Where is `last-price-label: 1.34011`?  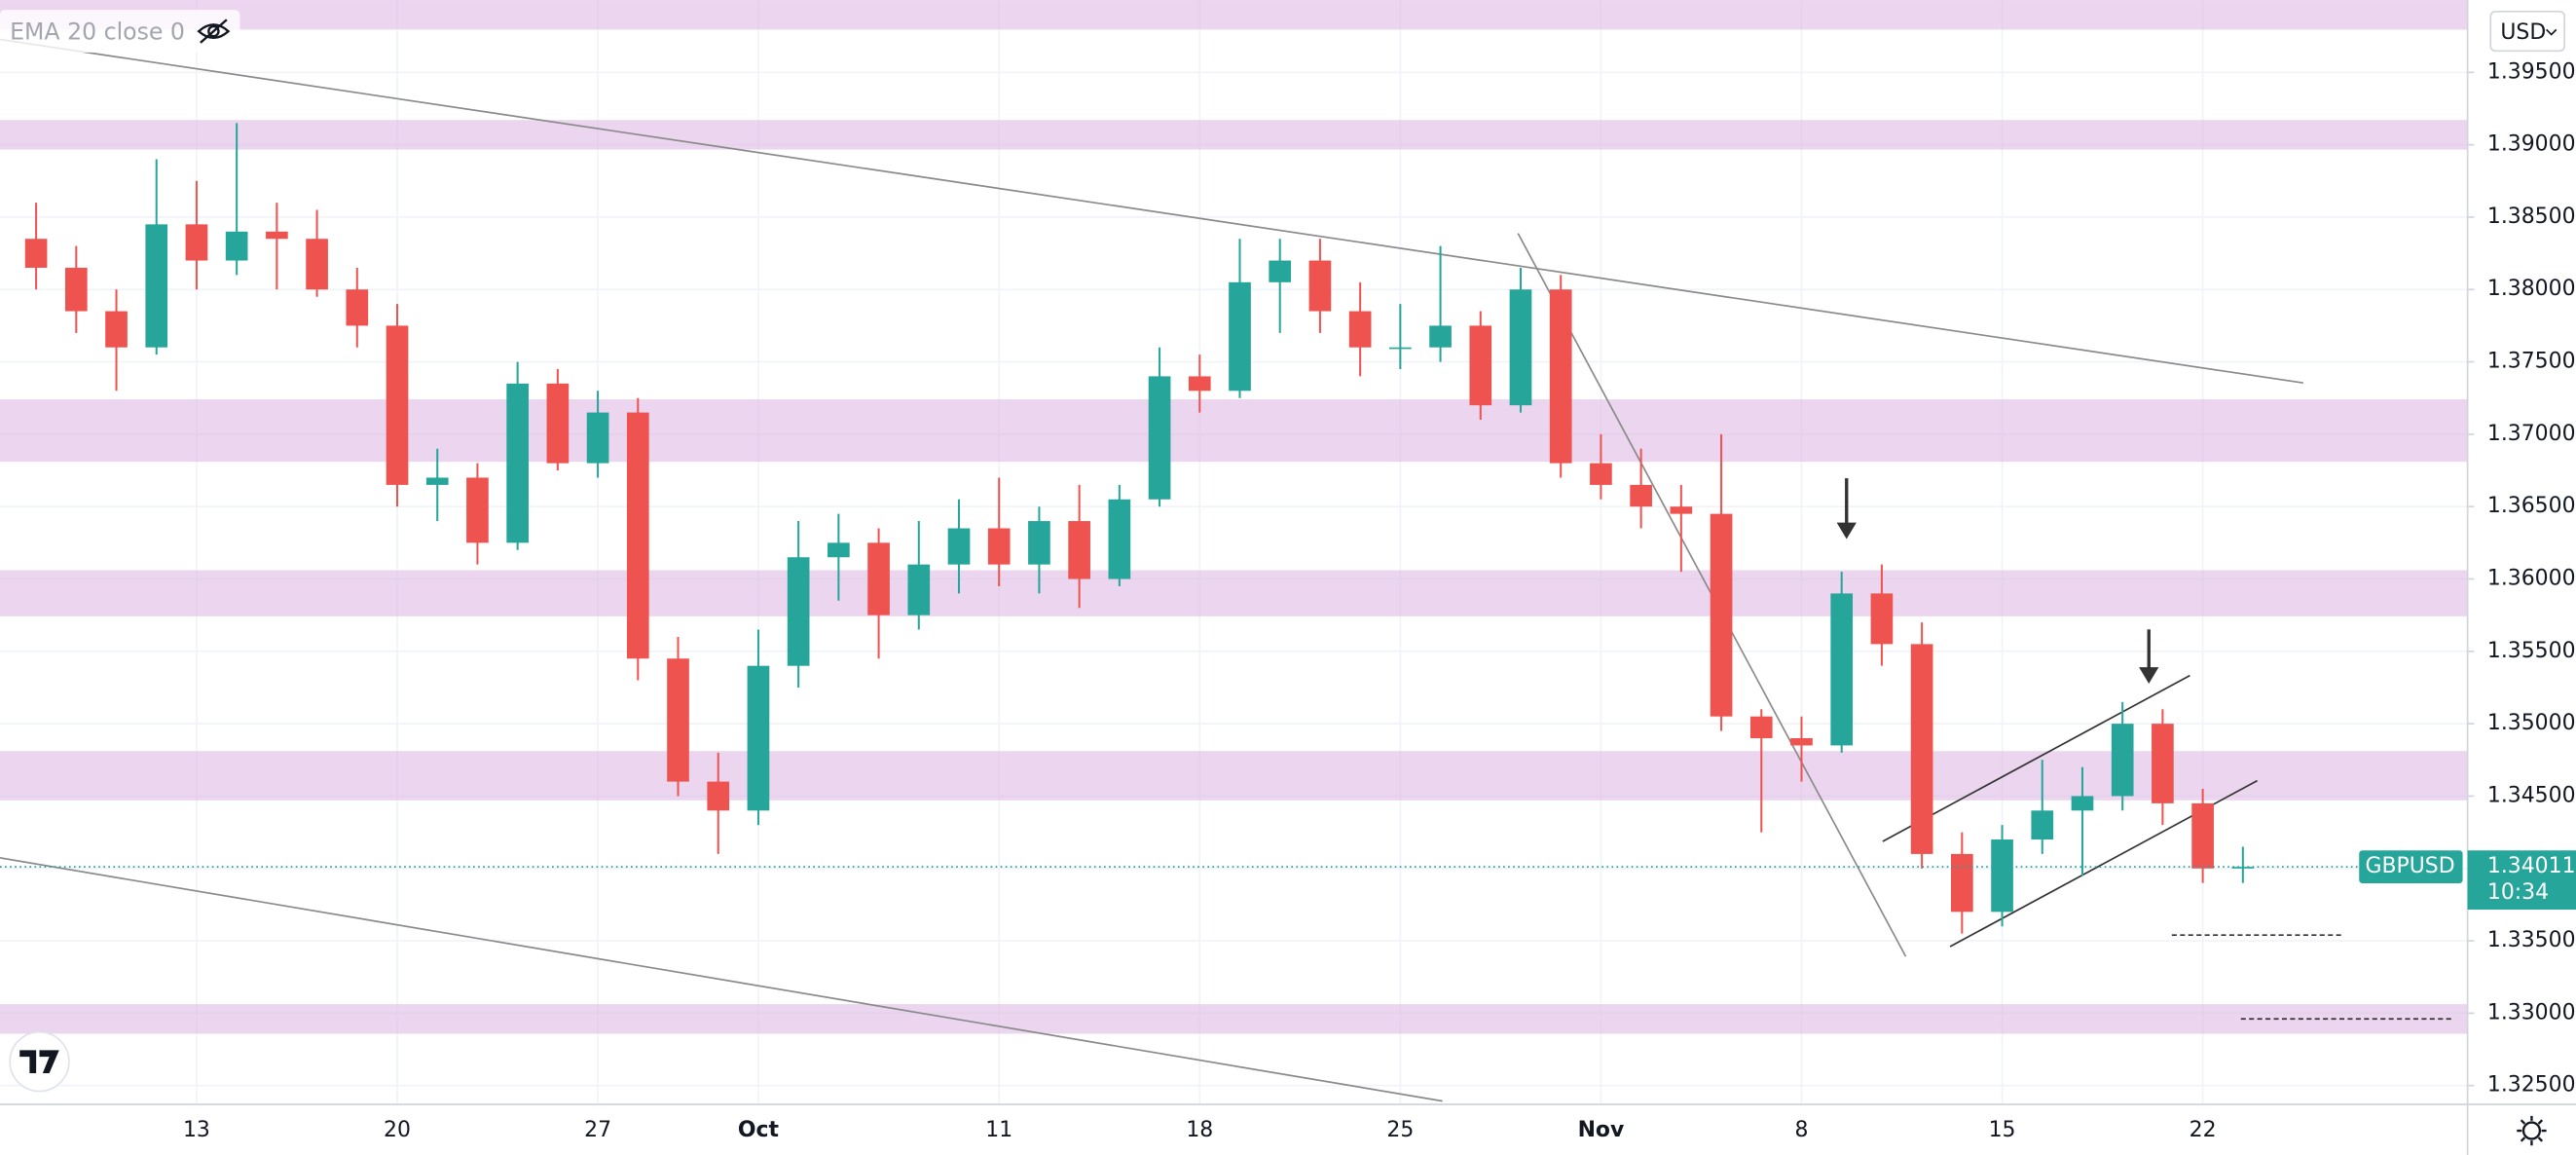 last-price-label: 1.34011 is located at coordinates (2531, 866).